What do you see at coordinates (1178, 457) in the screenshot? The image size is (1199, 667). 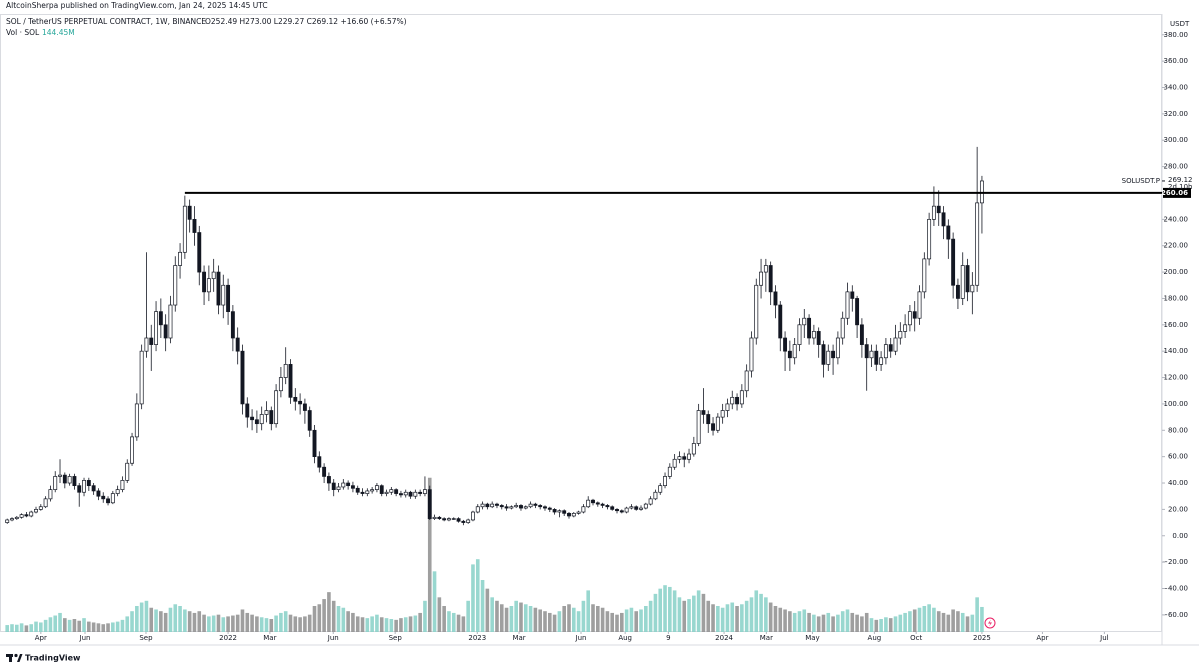 I see `y-tick-label: 60.00` at bounding box center [1178, 457].